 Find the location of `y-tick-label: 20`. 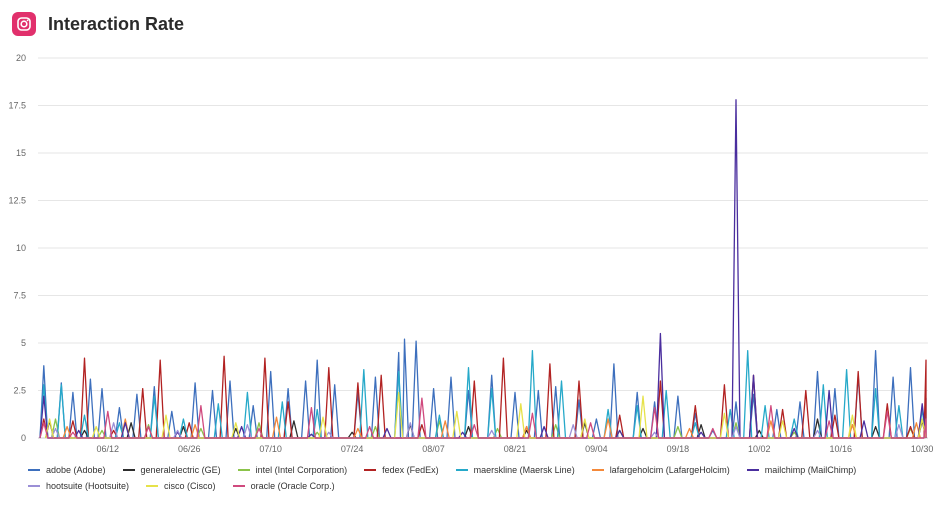

y-tick-label: 20 is located at coordinates (21, 58).